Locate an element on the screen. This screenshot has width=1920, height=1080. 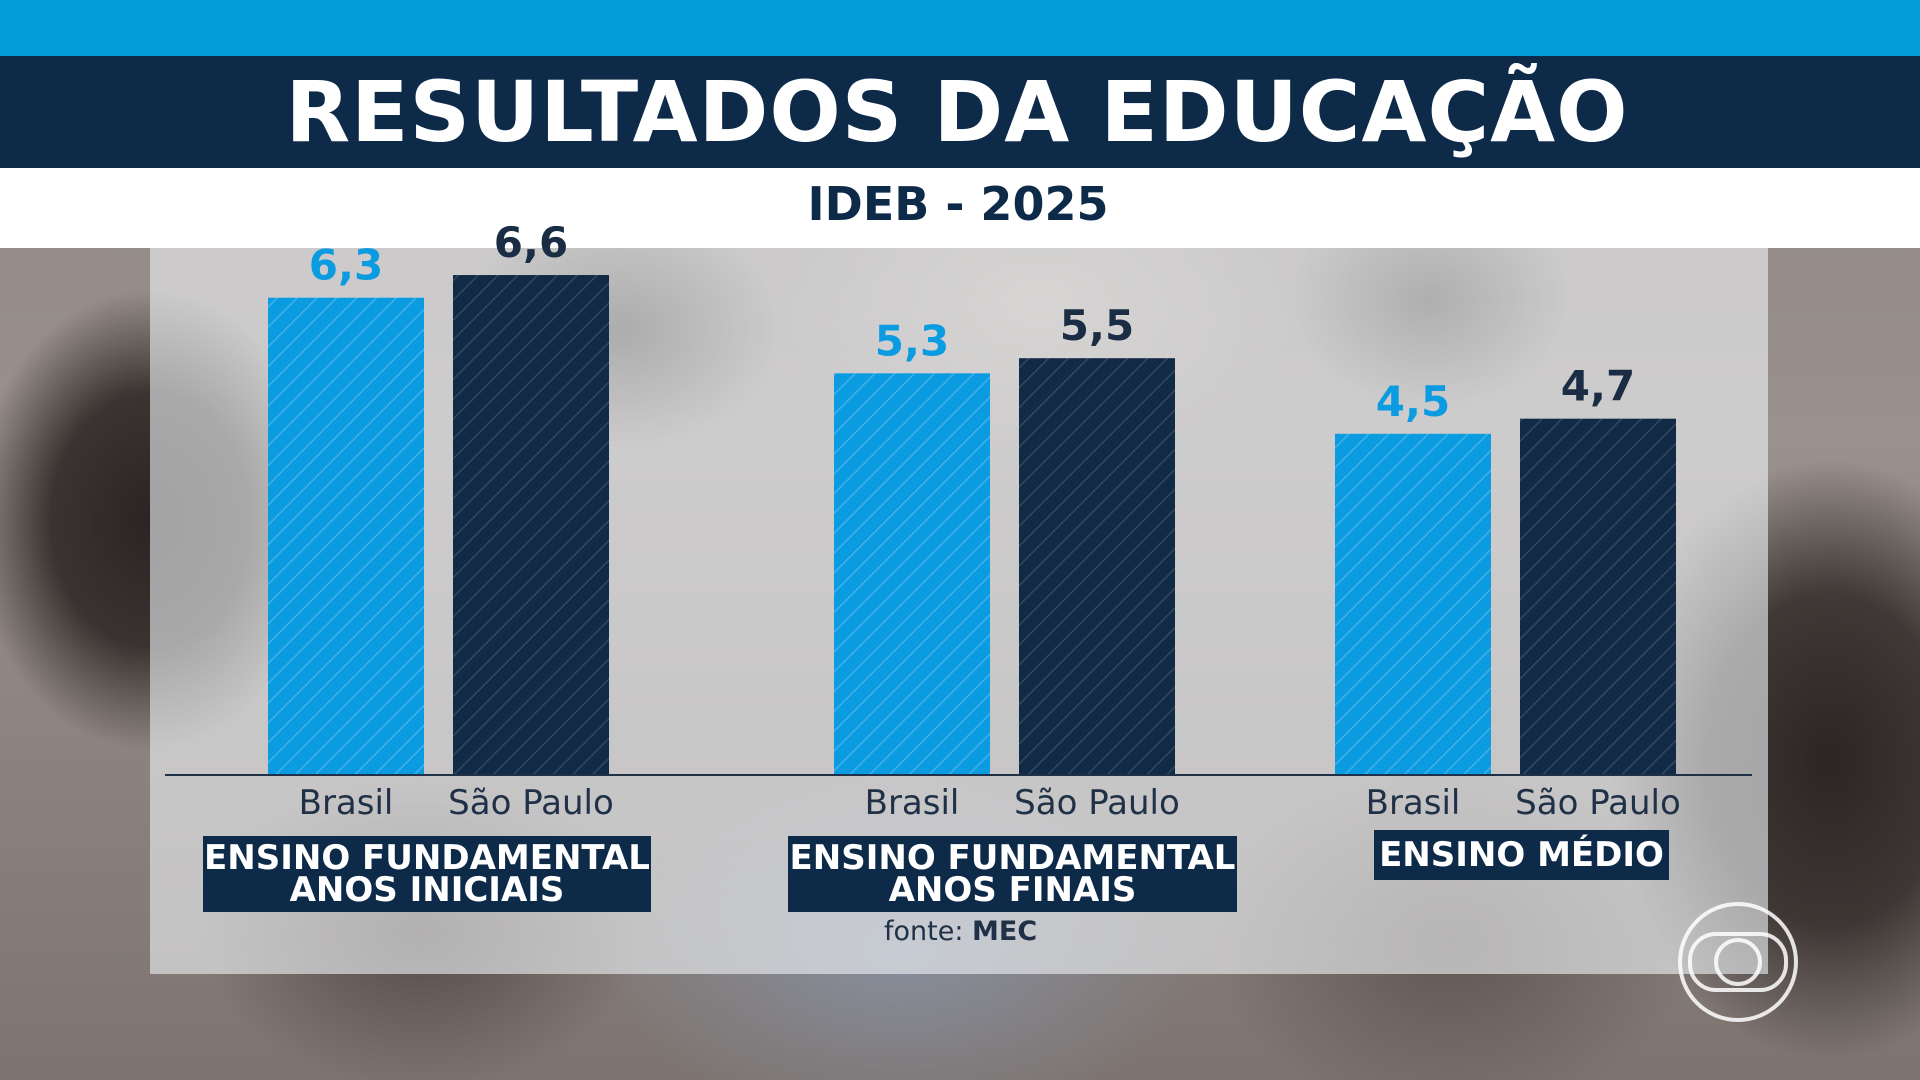
group-label-anos-iniciais: ENSINO FUNDAMENTAL ANOS INICIAIS is located at coordinates (427, 874).